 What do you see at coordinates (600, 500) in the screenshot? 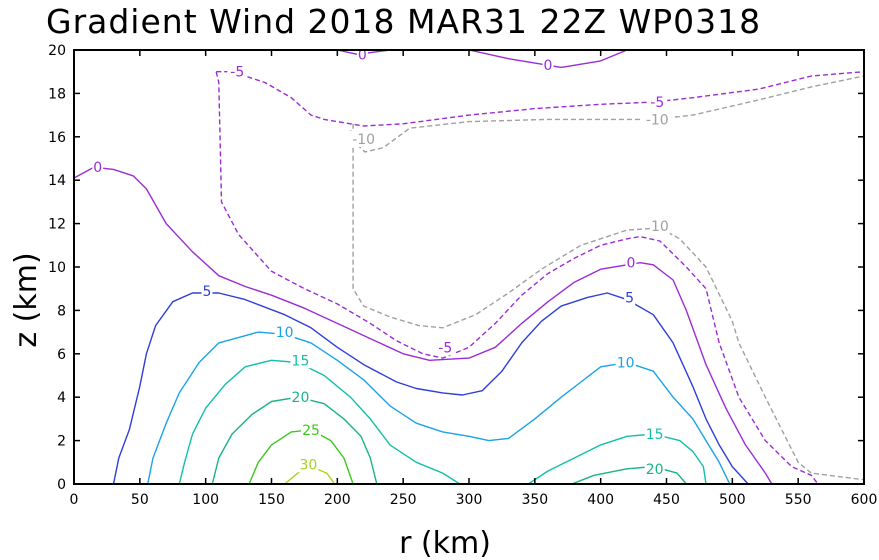
I see `x-tick-label: 400` at bounding box center [600, 500].